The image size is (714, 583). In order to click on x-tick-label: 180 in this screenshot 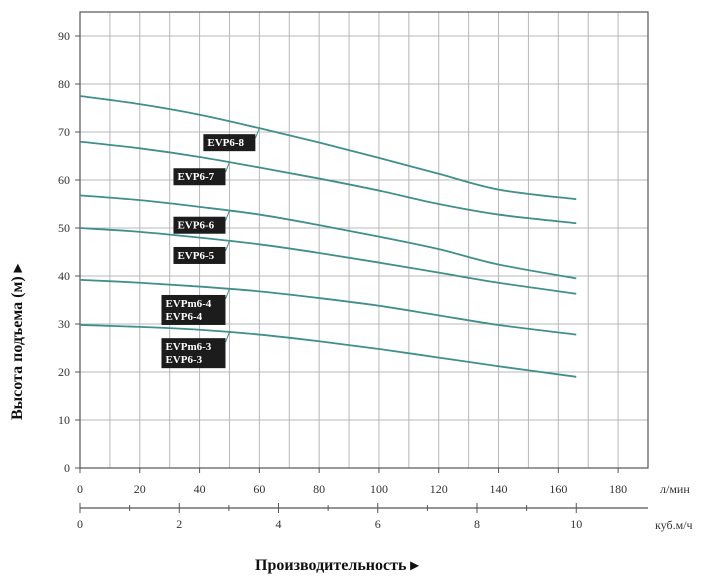, I will do `click(618, 489)`.